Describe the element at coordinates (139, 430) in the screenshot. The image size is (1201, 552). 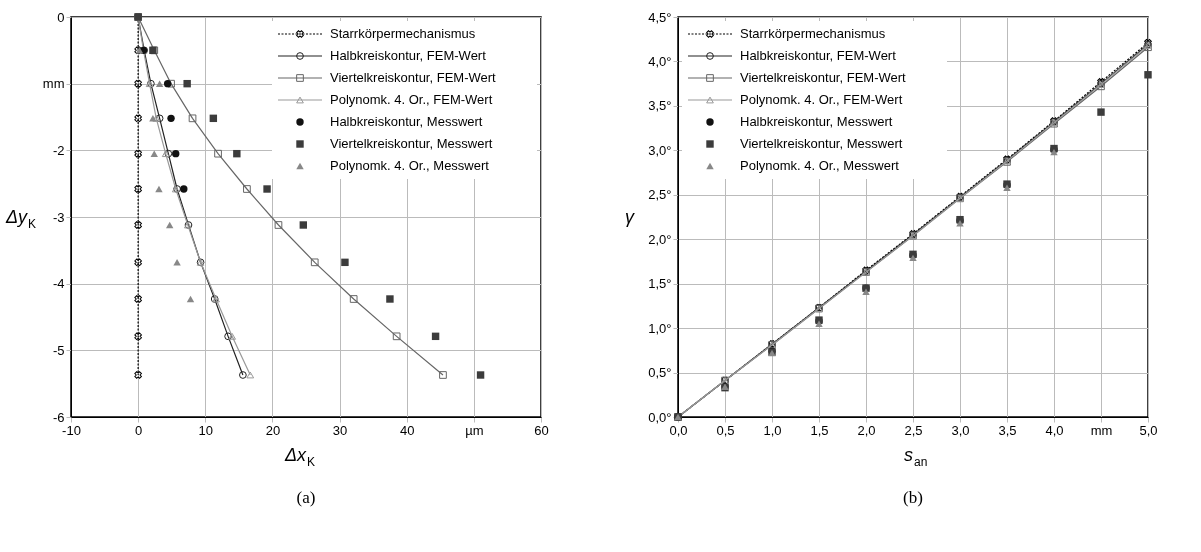
I see `x-tick-label: 0` at that location.